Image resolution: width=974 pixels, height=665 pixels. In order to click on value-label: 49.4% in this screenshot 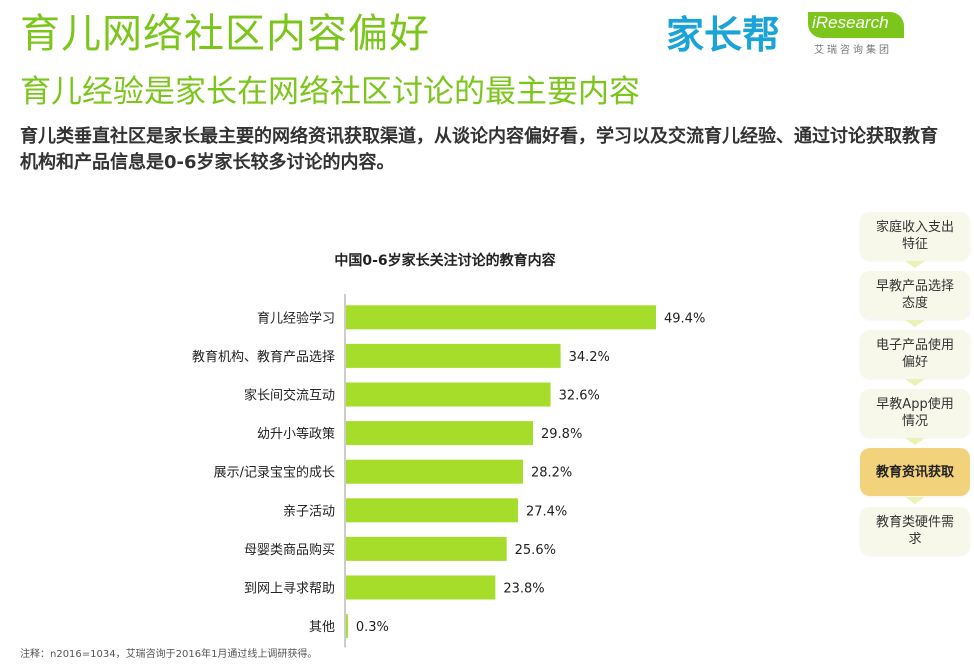, I will do `click(684, 318)`.